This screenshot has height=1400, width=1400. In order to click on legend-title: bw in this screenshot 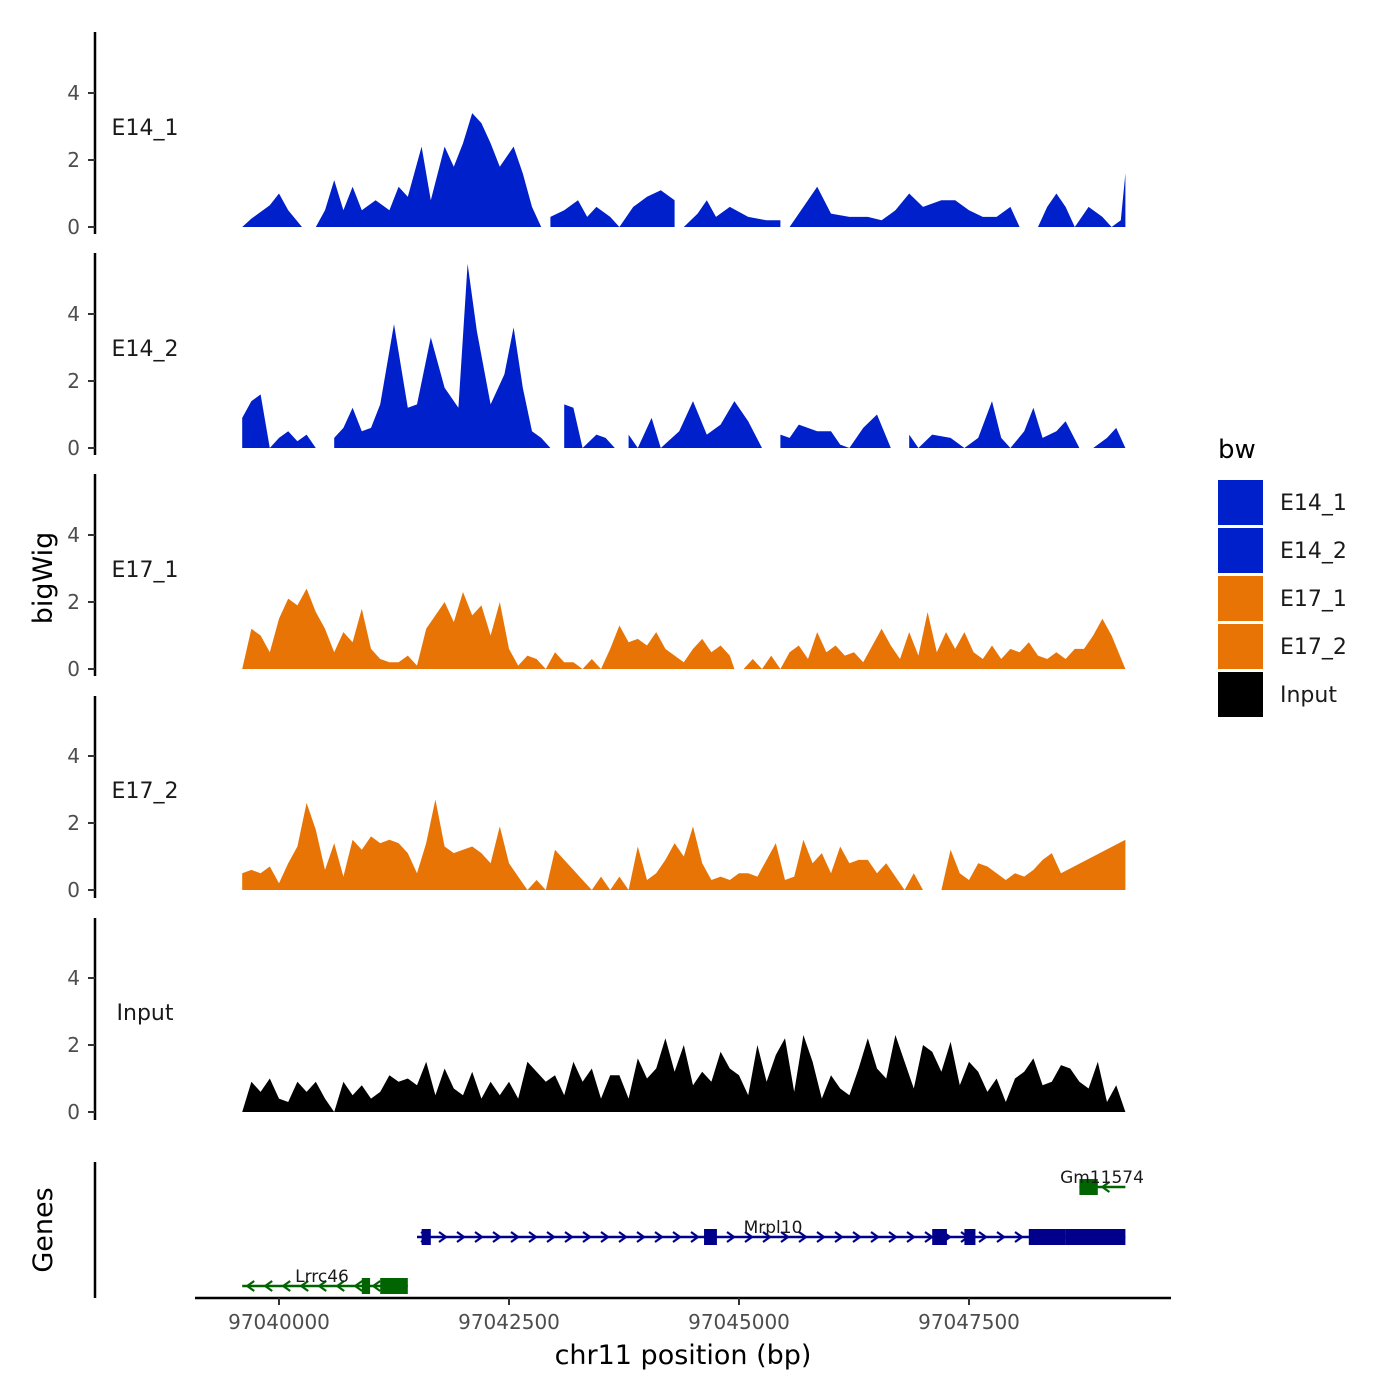, I will do `click(1237, 450)`.